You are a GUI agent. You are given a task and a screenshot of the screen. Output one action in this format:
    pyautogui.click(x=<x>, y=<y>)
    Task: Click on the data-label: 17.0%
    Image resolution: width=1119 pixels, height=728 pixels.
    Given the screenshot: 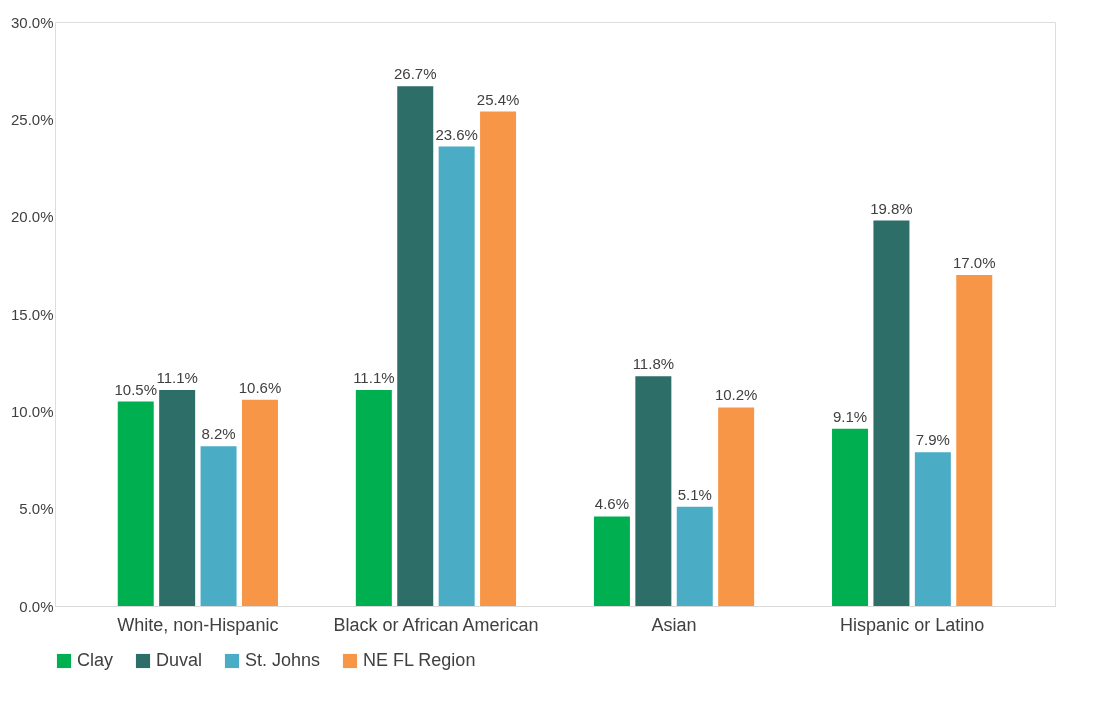 What is the action you would take?
    pyautogui.click(x=974, y=263)
    